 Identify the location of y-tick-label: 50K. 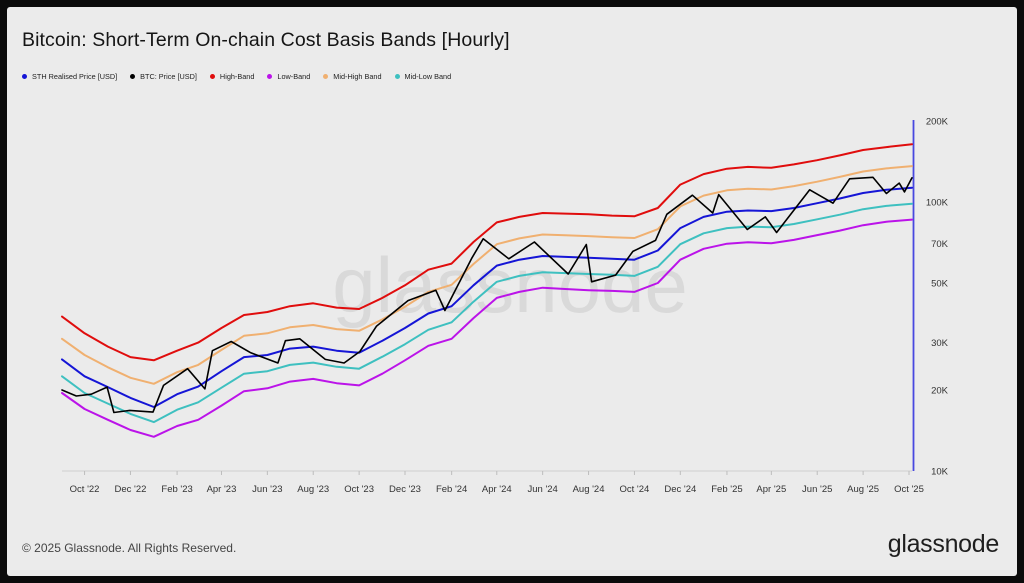
(940, 283).